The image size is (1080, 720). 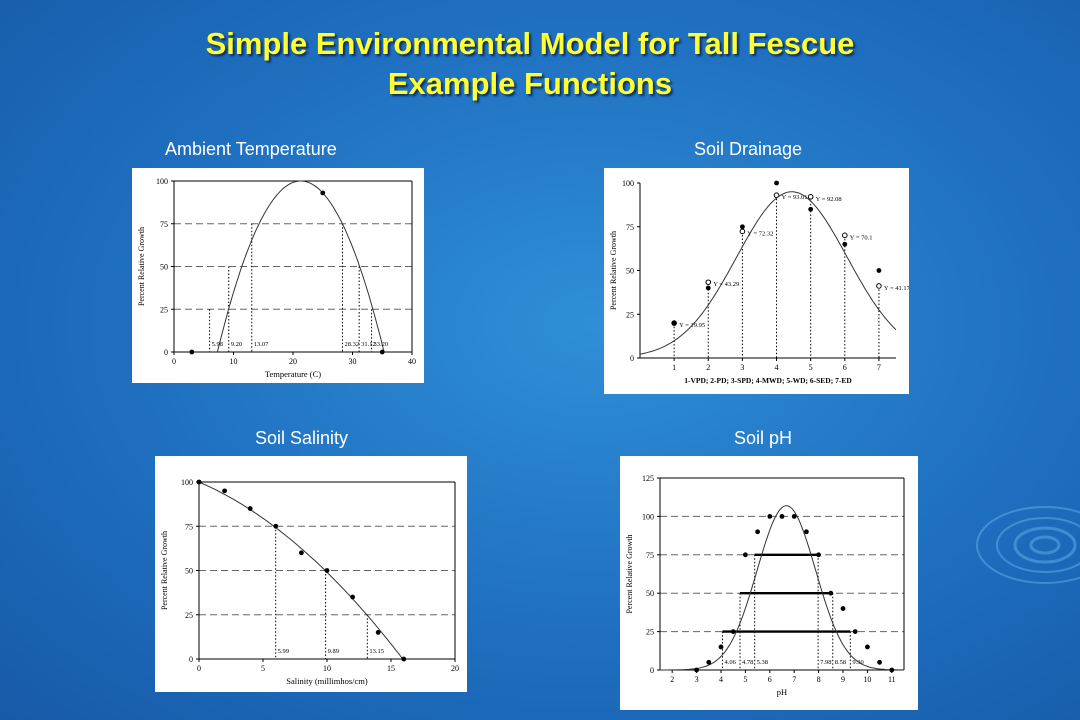 I want to click on fitted-curve-ph, so click(x=782, y=588).